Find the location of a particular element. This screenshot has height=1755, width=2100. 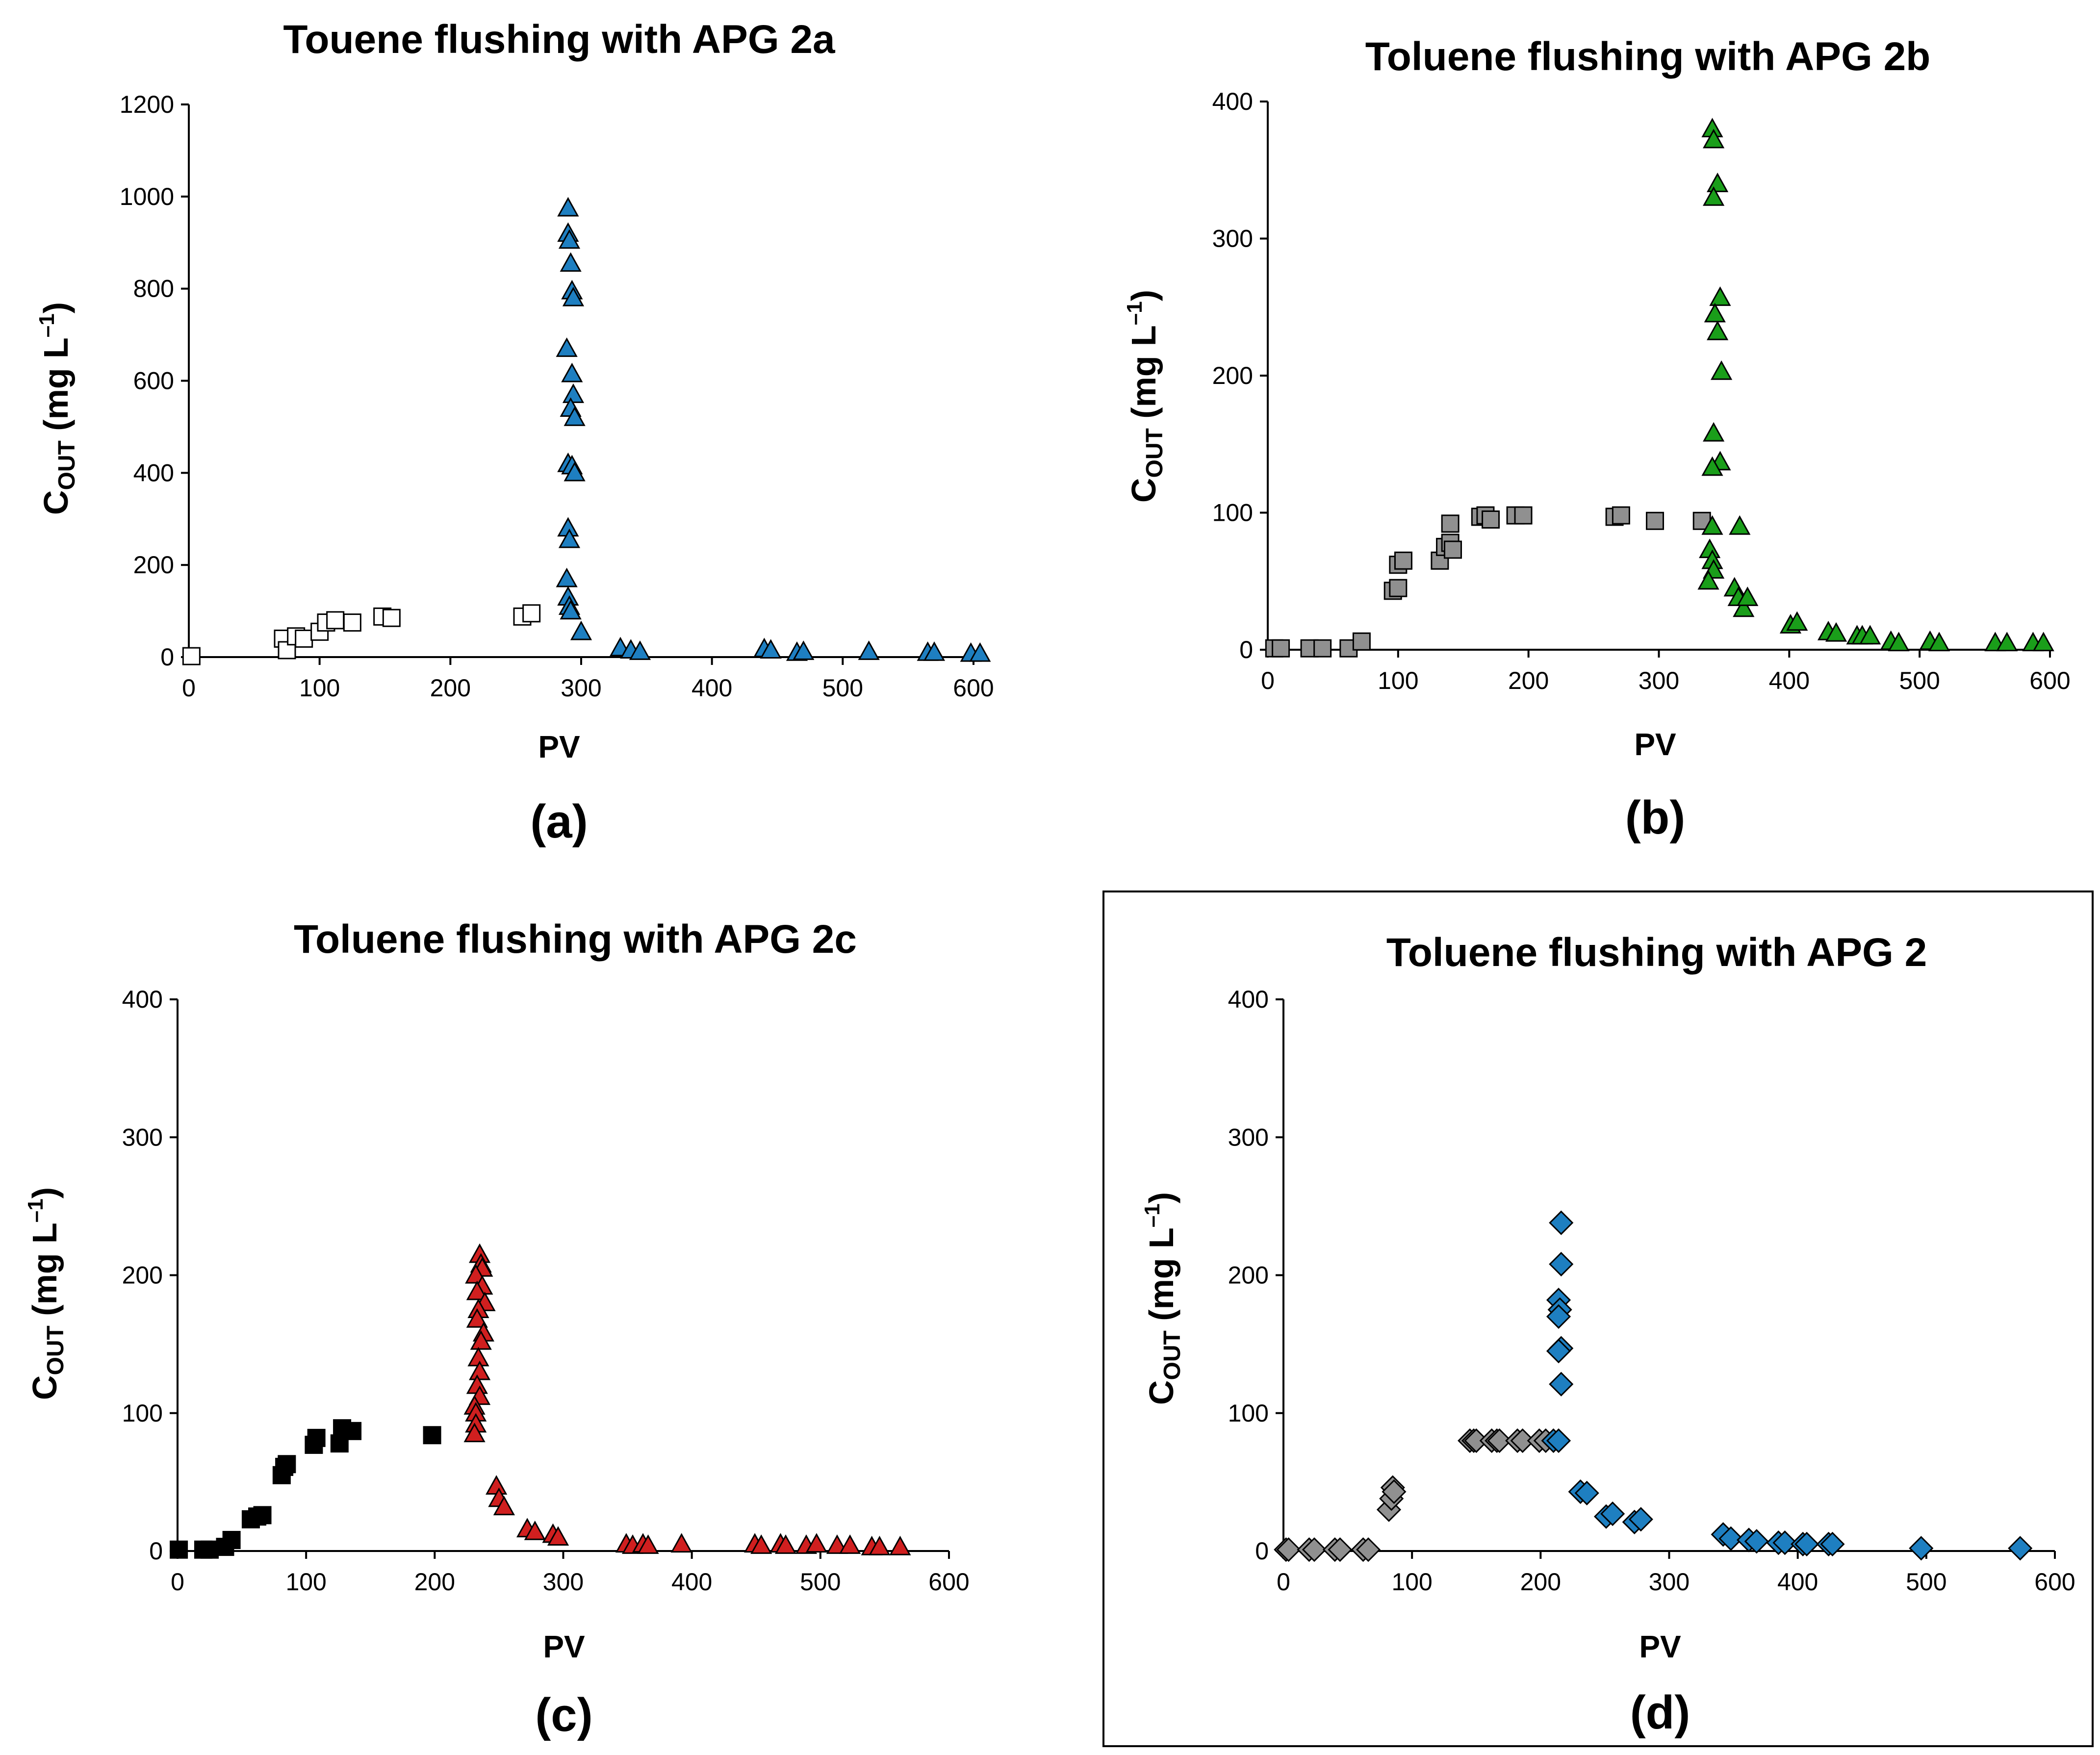

y-axis-label: COUT (mg L–1) is located at coordinates (46, 1293).